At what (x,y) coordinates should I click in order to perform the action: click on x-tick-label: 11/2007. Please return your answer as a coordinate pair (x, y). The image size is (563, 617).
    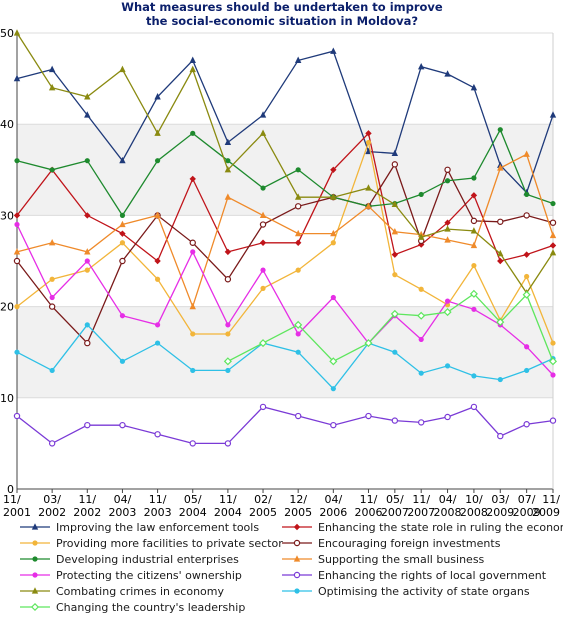
    Looking at the image, I should click on (421, 506).